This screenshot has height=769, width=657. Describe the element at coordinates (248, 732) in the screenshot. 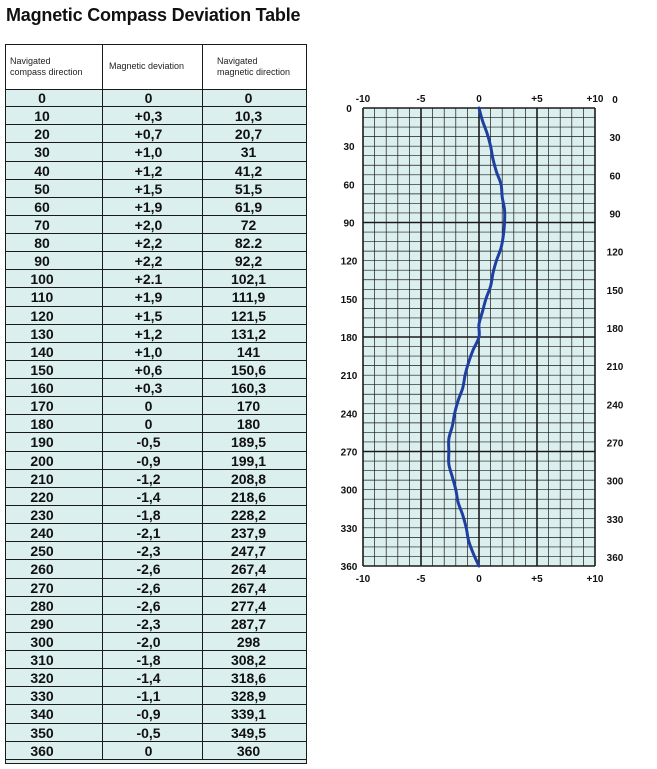

I see `magnetic-direction-cell: 349,5` at that location.